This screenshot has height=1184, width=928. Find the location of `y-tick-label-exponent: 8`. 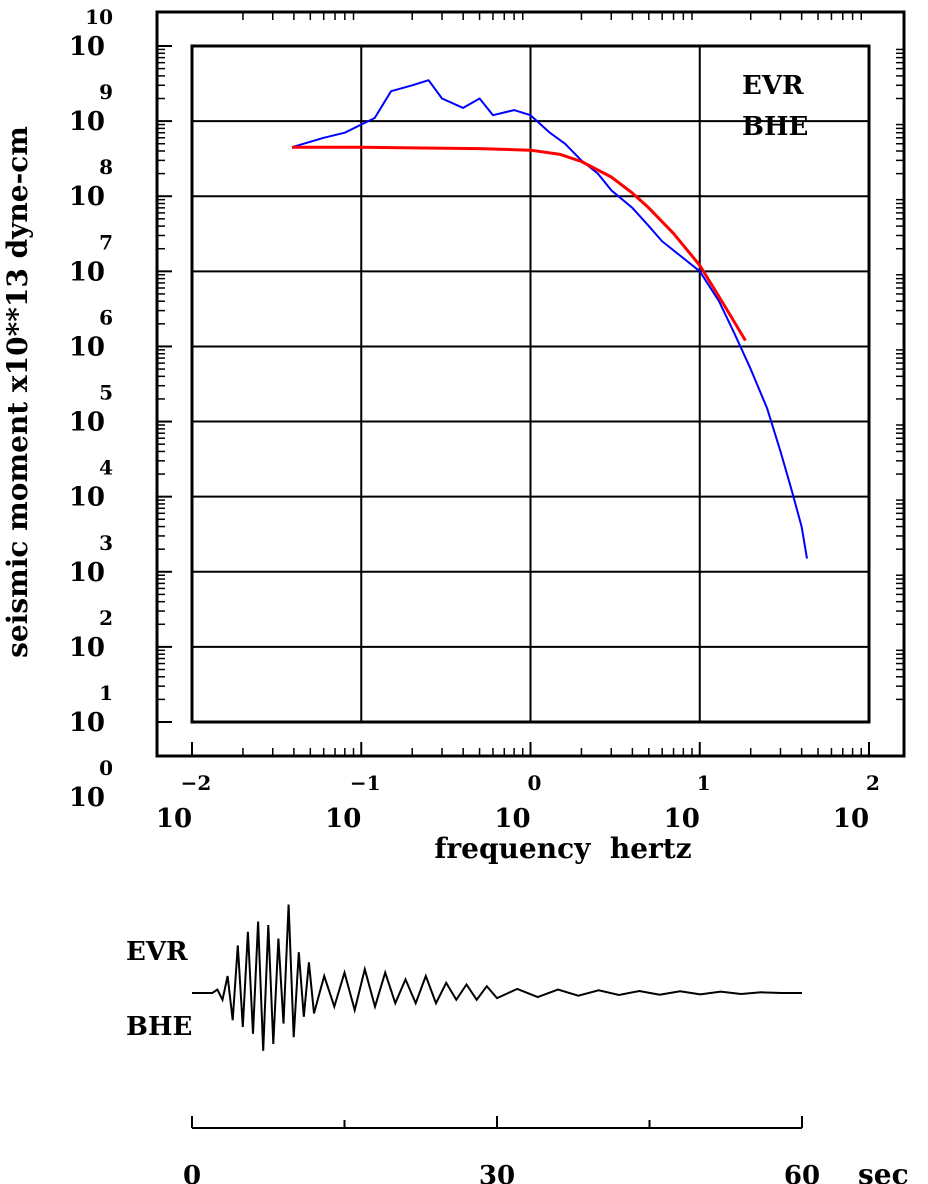

y-tick-label-exponent: 8 is located at coordinates (106, 167).